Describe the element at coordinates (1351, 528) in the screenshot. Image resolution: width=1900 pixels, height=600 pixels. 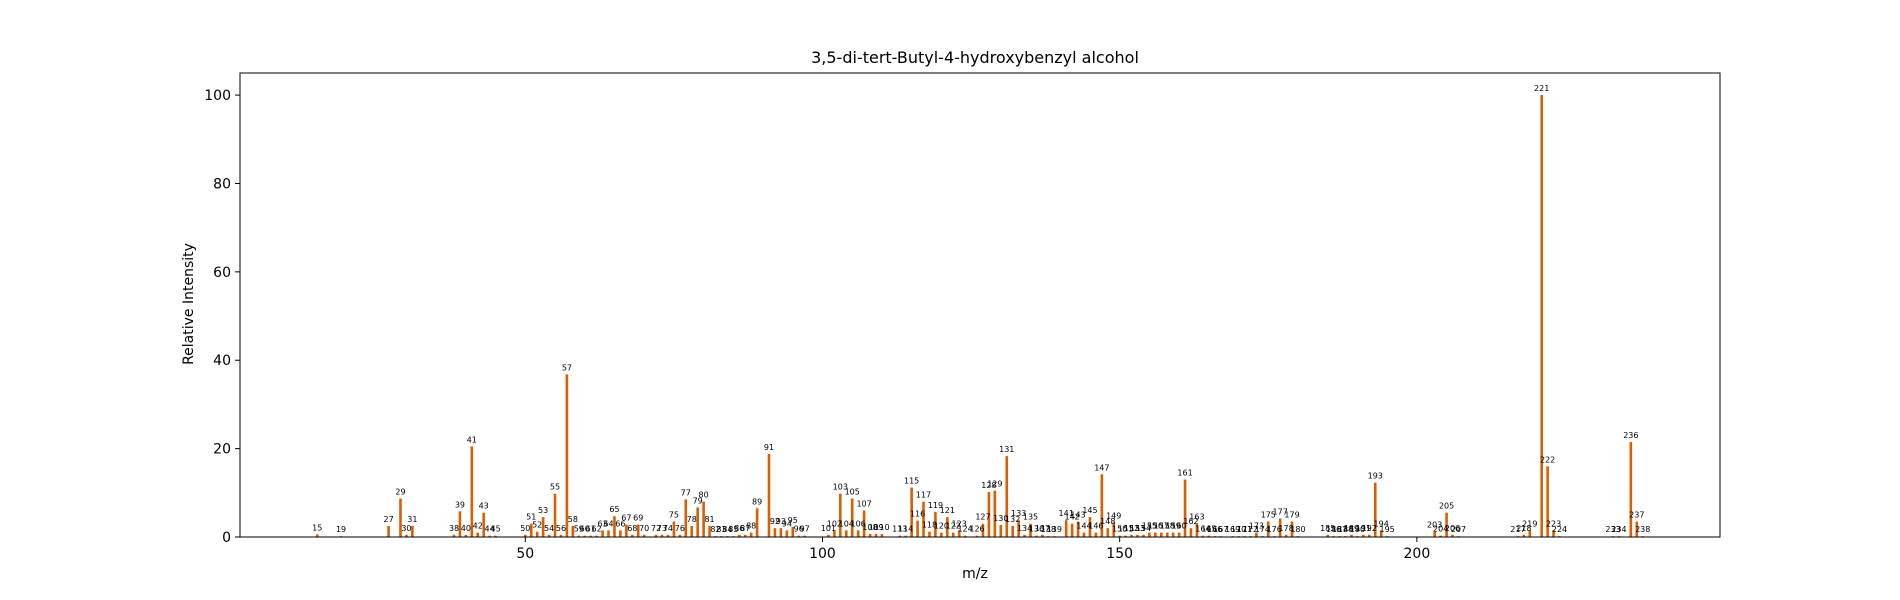
I see `peak-label: 189` at that location.